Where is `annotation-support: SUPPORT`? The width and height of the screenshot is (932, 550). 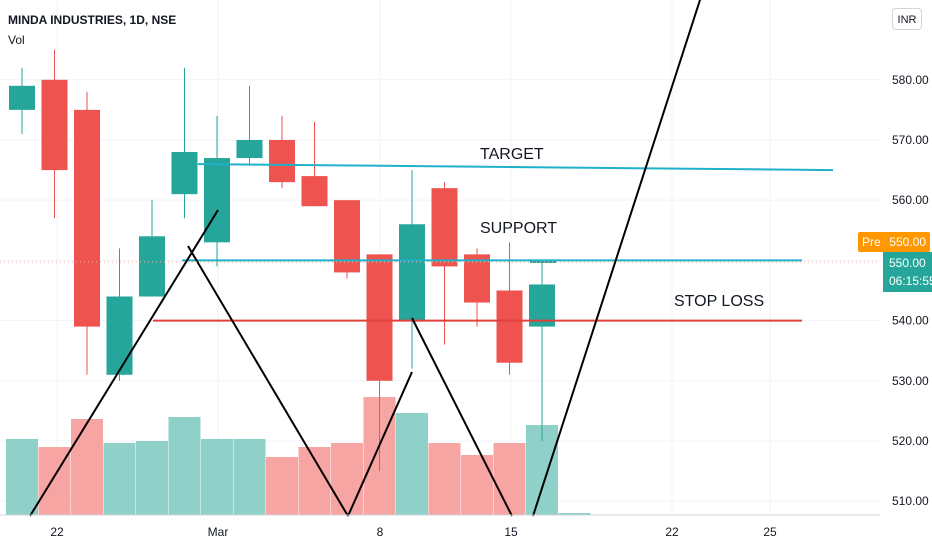 annotation-support: SUPPORT is located at coordinates (518, 228).